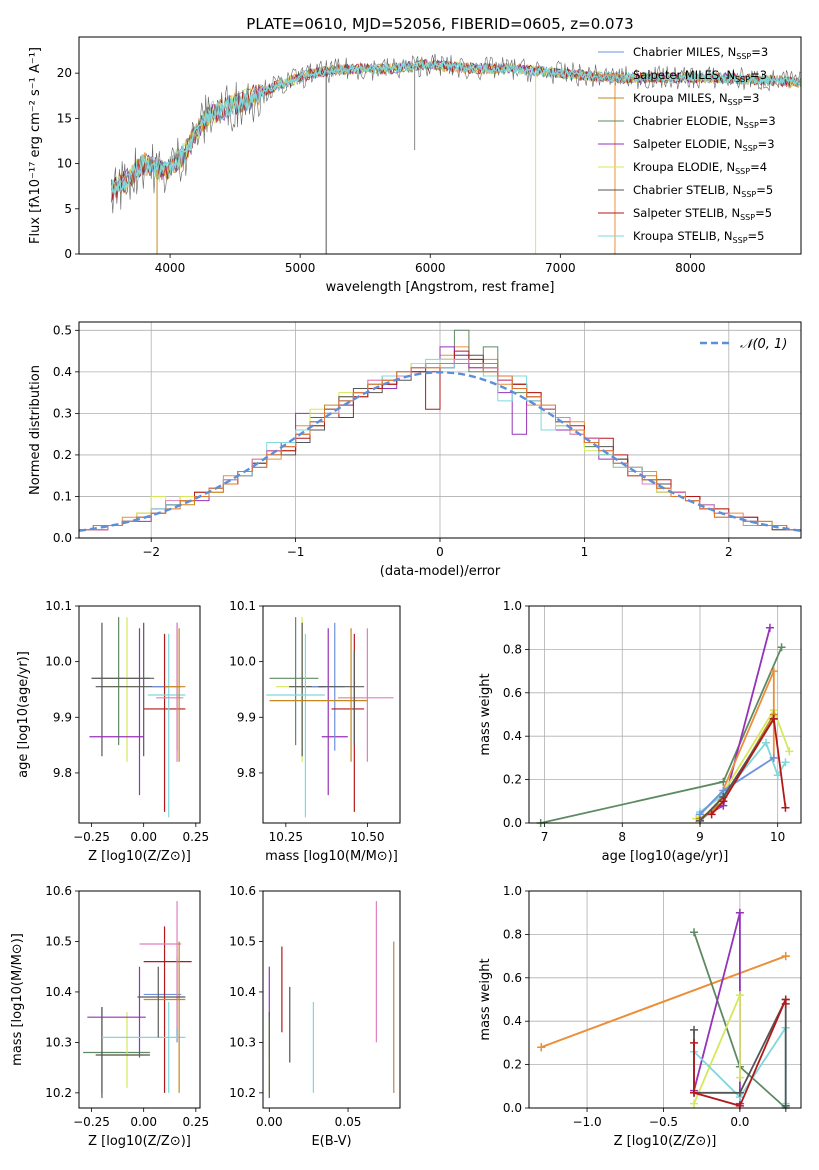  I want to click on y-tick-label: 10.2, so click(242, 1093).